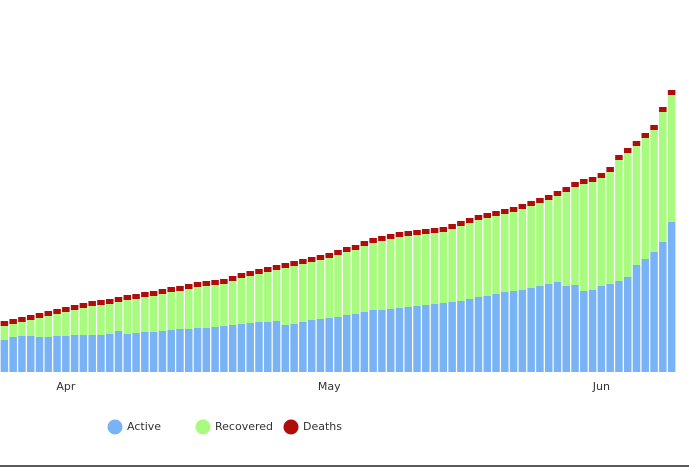  What do you see at coordinates (601, 386) in the screenshot?
I see `x-tick-label: Jun` at bounding box center [601, 386].